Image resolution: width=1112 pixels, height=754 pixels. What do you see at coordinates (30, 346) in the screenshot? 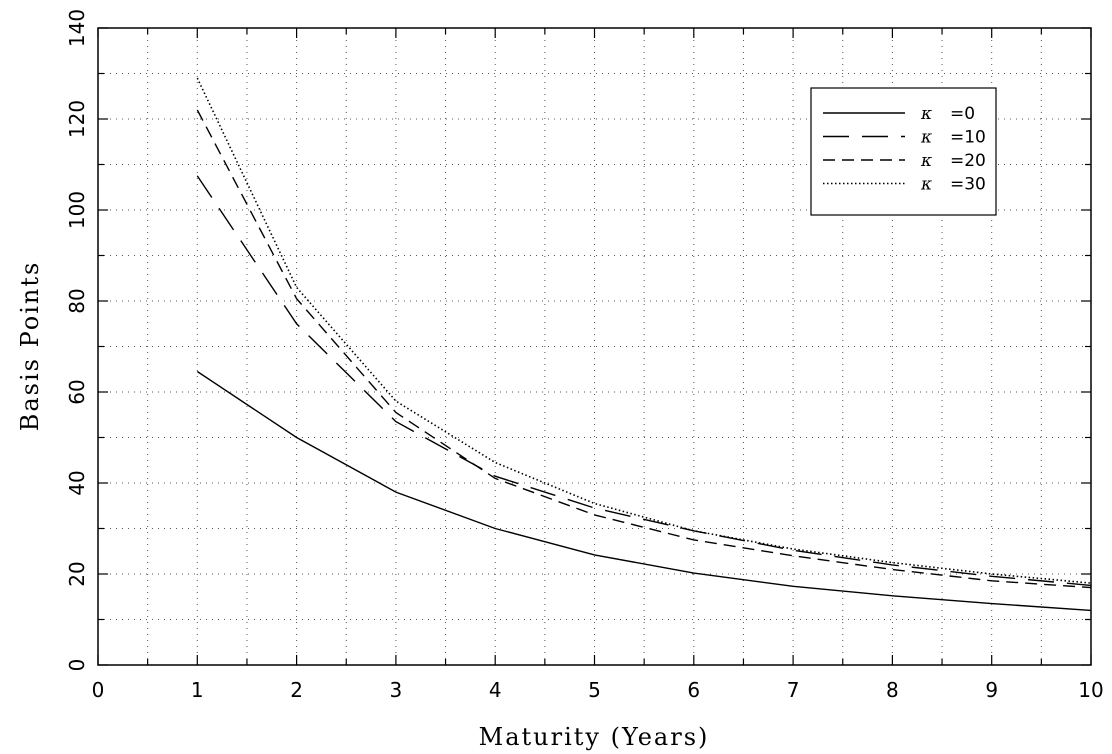
I see `y-axis-label: Basis Points` at bounding box center [30, 346].